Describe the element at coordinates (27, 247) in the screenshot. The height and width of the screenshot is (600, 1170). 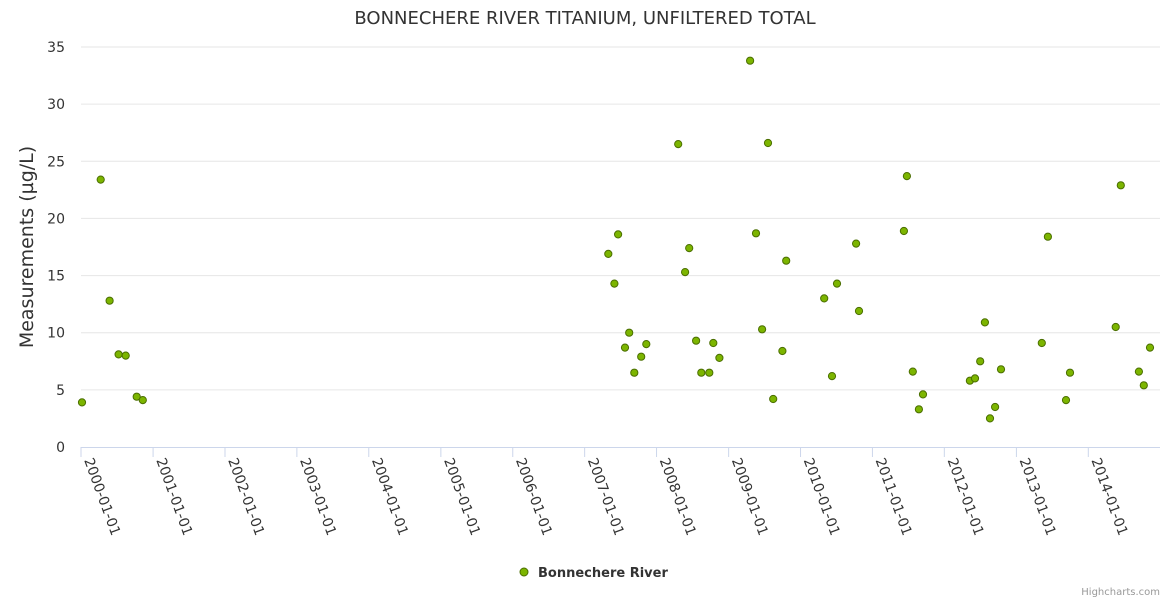
I see `y-axis-title: Measurements (µg/L)` at that location.